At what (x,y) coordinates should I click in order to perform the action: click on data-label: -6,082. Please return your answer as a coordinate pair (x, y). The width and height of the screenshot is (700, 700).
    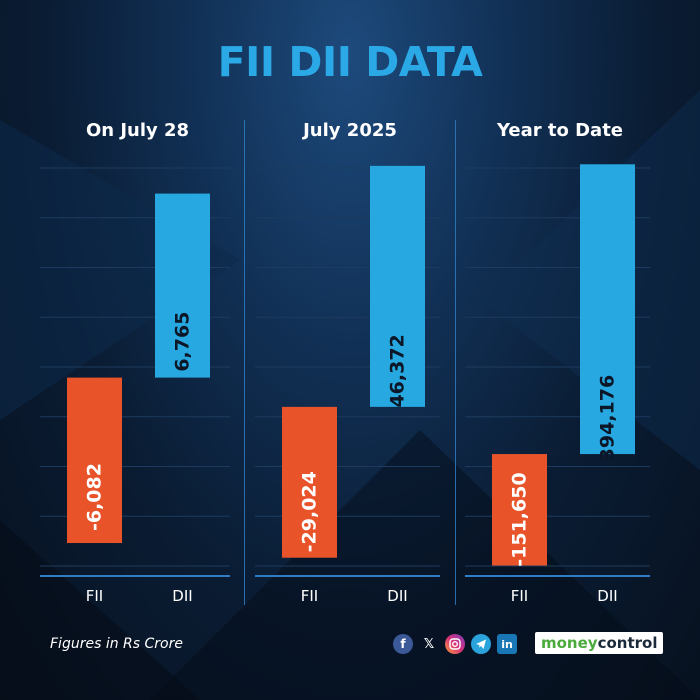
    Looking at the image, I should click on (95, 497).